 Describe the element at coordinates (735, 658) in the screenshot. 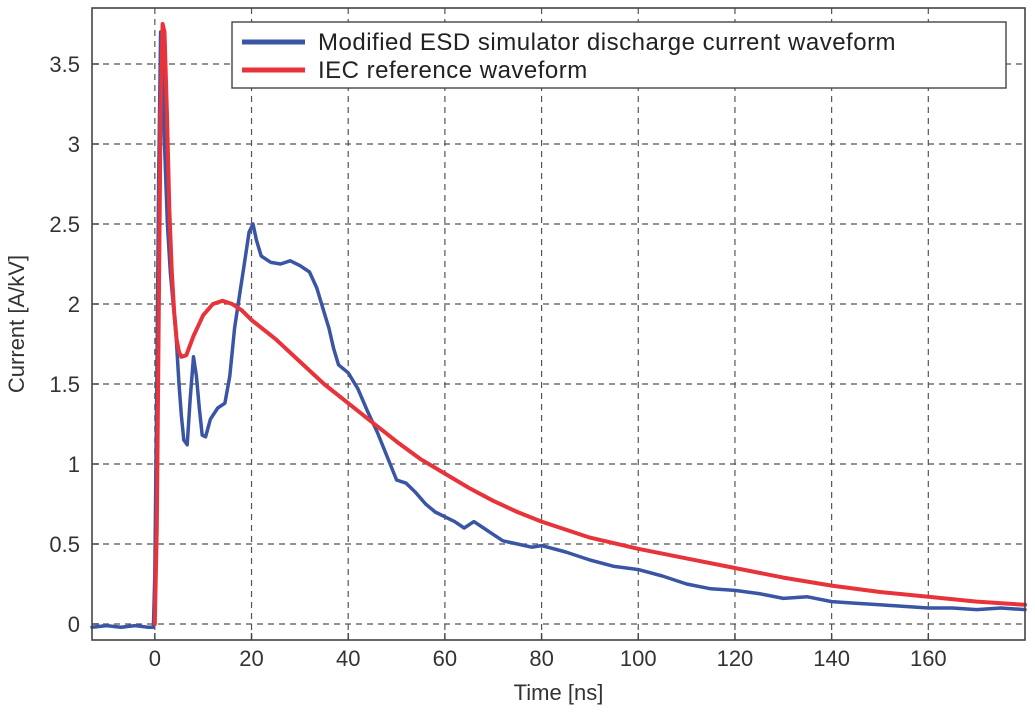

I see `x-tick-label-6: 120` at that location.